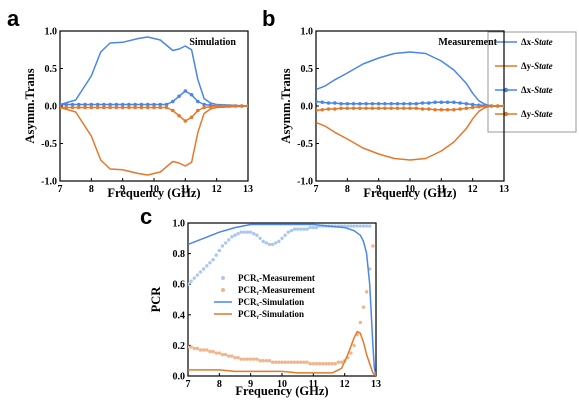 The image size is (579, 400). What do you see at coordinates (30, 105) in the screenshot?
I see `y-axis-label-a: Asymm.Trans` at bounding box center [30, 105].